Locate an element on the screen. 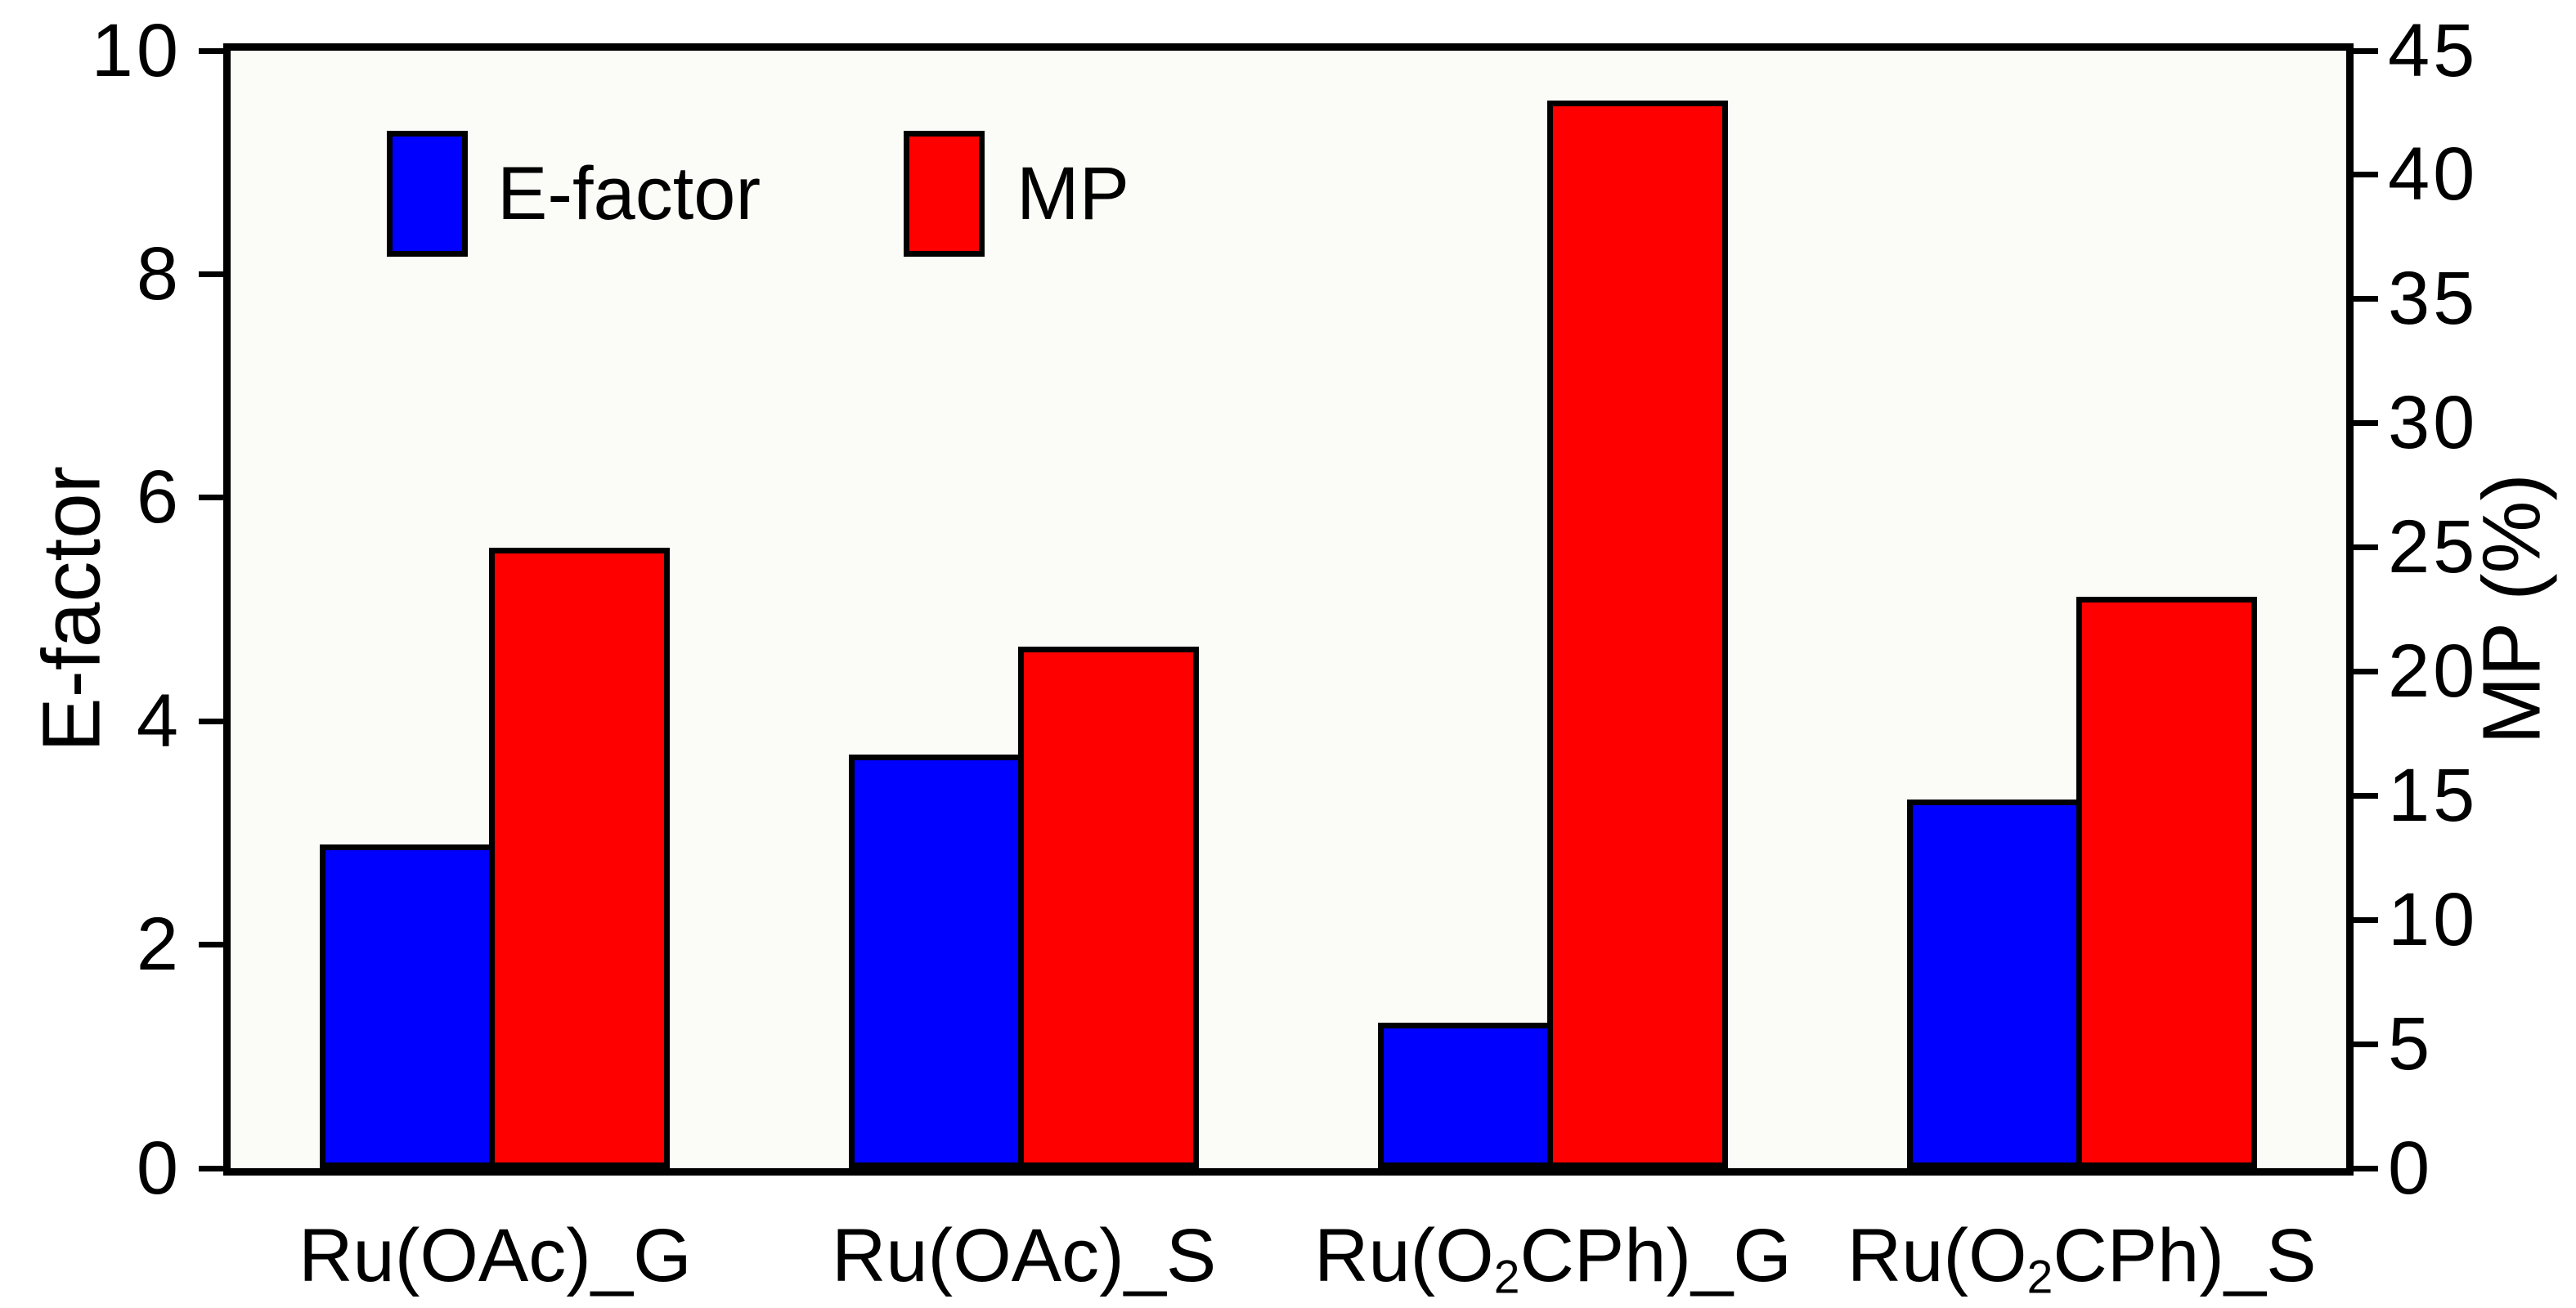 The height and width of the screenshot is (1308, 2576). legend-label-e-factor: E-factor is located at coordinates (629, 193).